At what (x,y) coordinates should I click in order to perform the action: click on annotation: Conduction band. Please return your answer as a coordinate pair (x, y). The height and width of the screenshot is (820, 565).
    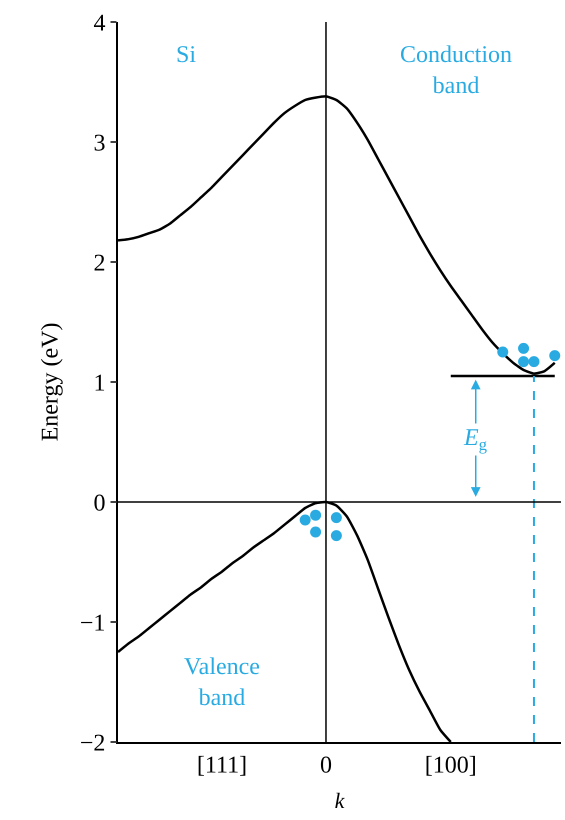
    Looking at the image, I should click on (456, 71).